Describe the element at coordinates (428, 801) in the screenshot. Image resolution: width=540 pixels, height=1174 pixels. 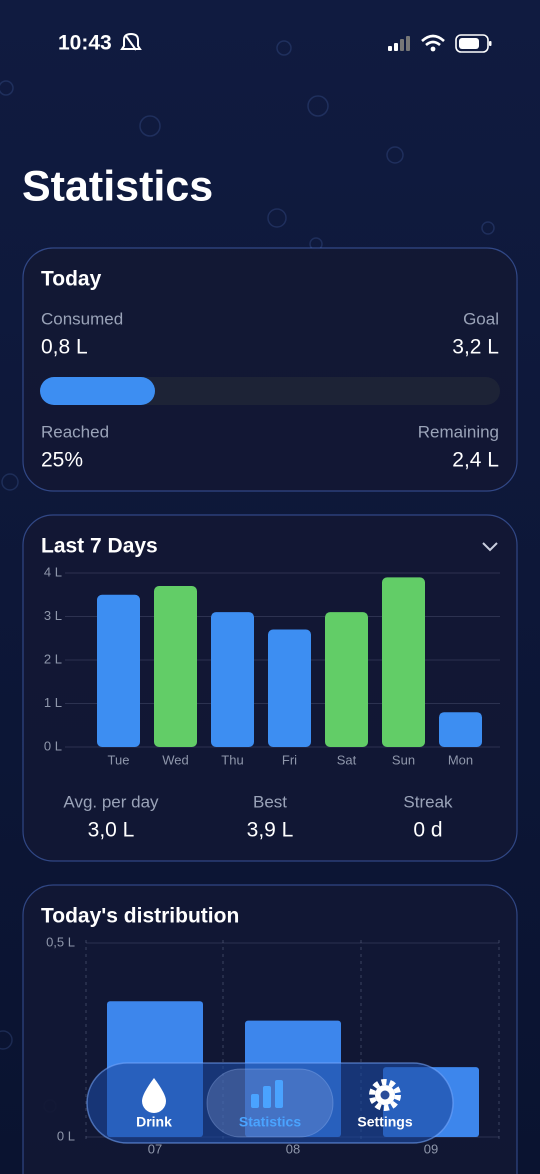
I see `stat-label: Streak` at that location.